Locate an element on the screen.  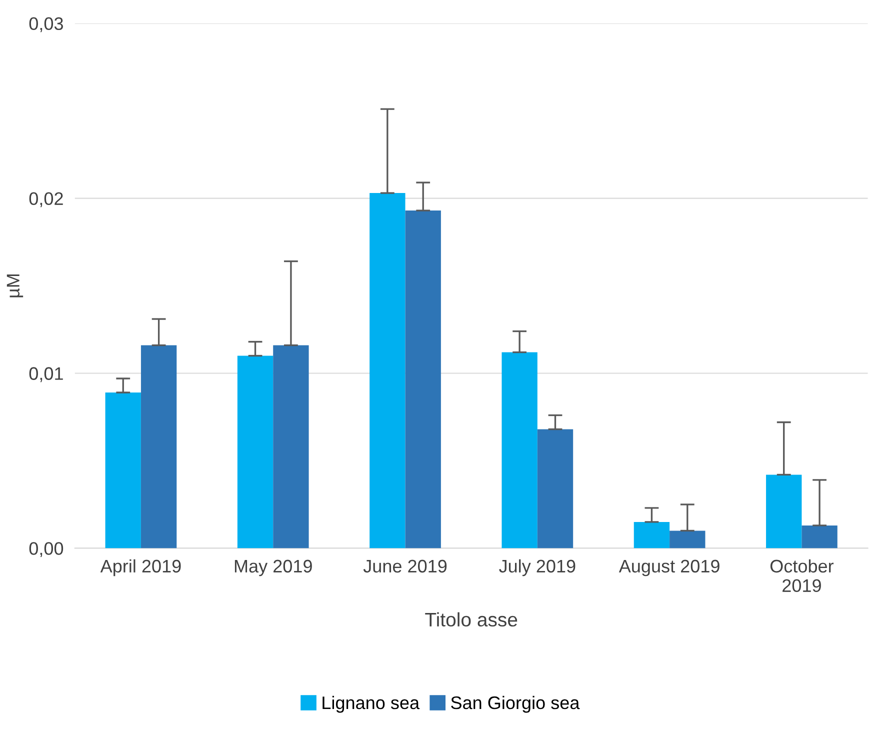
y-axis-title: µM is located at coordinates (15, 286).